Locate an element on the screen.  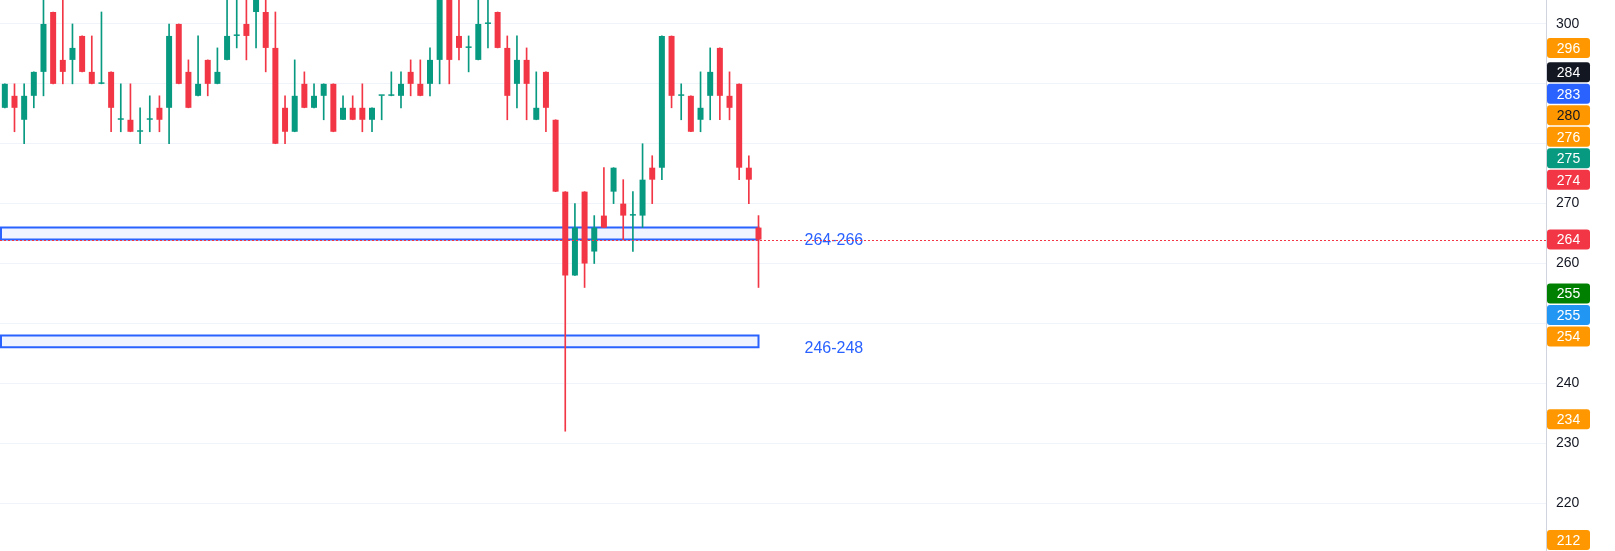
y-tick-label: 230 is located at coordinates (1568, 442).